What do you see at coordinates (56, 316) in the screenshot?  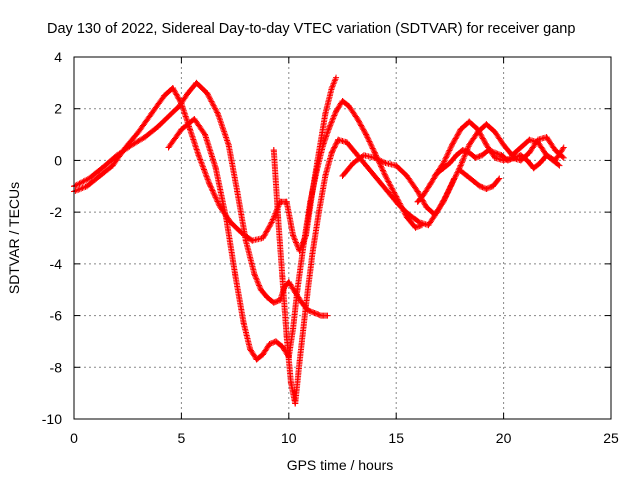 I see `y-tick-label: -6` at bounding box center [56, 316].